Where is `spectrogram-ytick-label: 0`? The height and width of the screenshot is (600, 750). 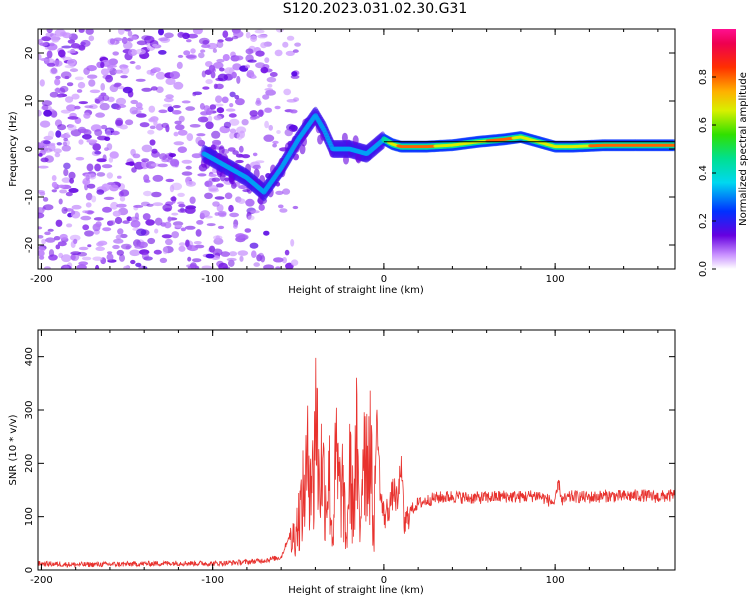 spectrogram-ytick-label: 0 is located at coordinates (29, 149).